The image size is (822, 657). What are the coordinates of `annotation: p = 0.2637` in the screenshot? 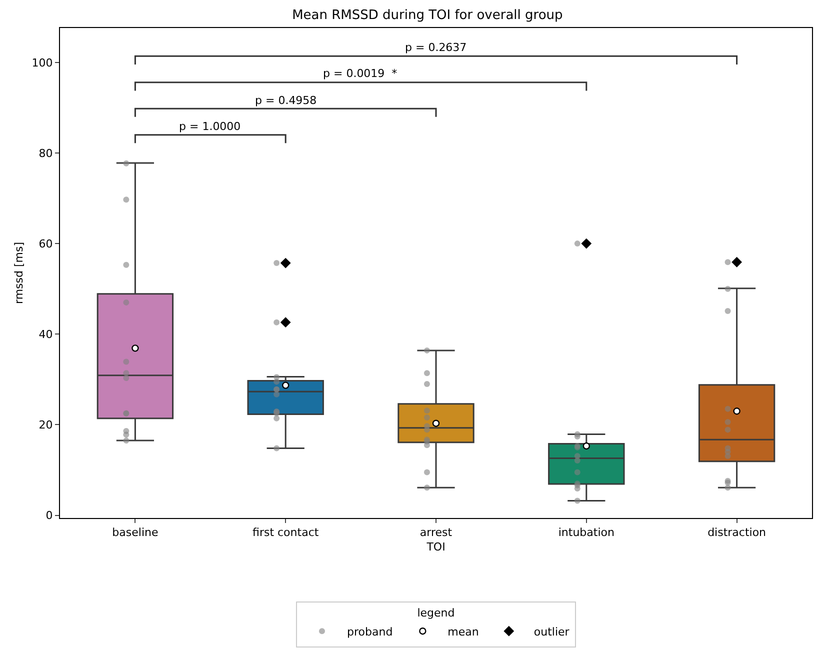 It's located at (436, 47).